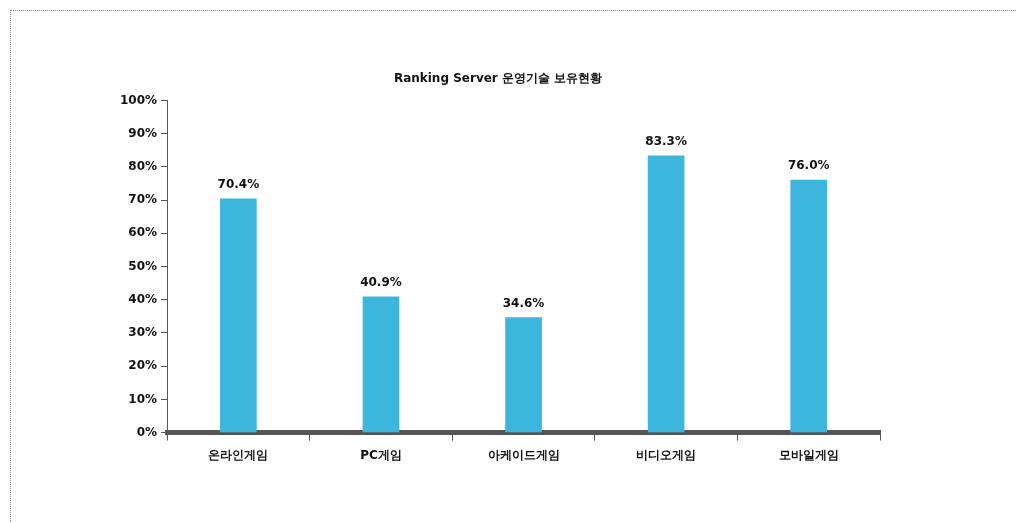 The height and width of the screenshot is (523, 1018). What do you see at coordinates (143, 165) in the screenshot?
I see `y-tick-label: 80%` at bounding box center [143, 165].